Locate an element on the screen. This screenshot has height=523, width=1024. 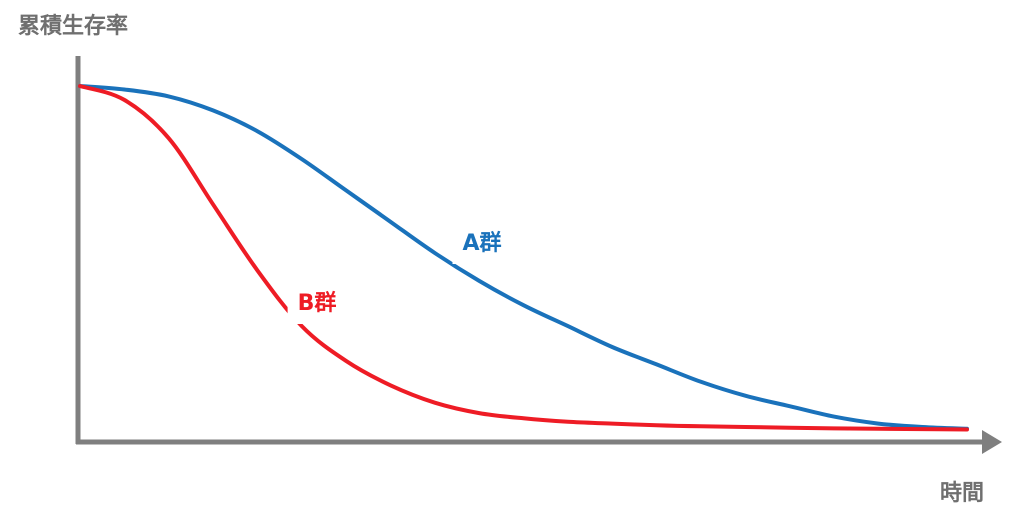
x-axis-arrowhead is located at coordinates (992, 442).